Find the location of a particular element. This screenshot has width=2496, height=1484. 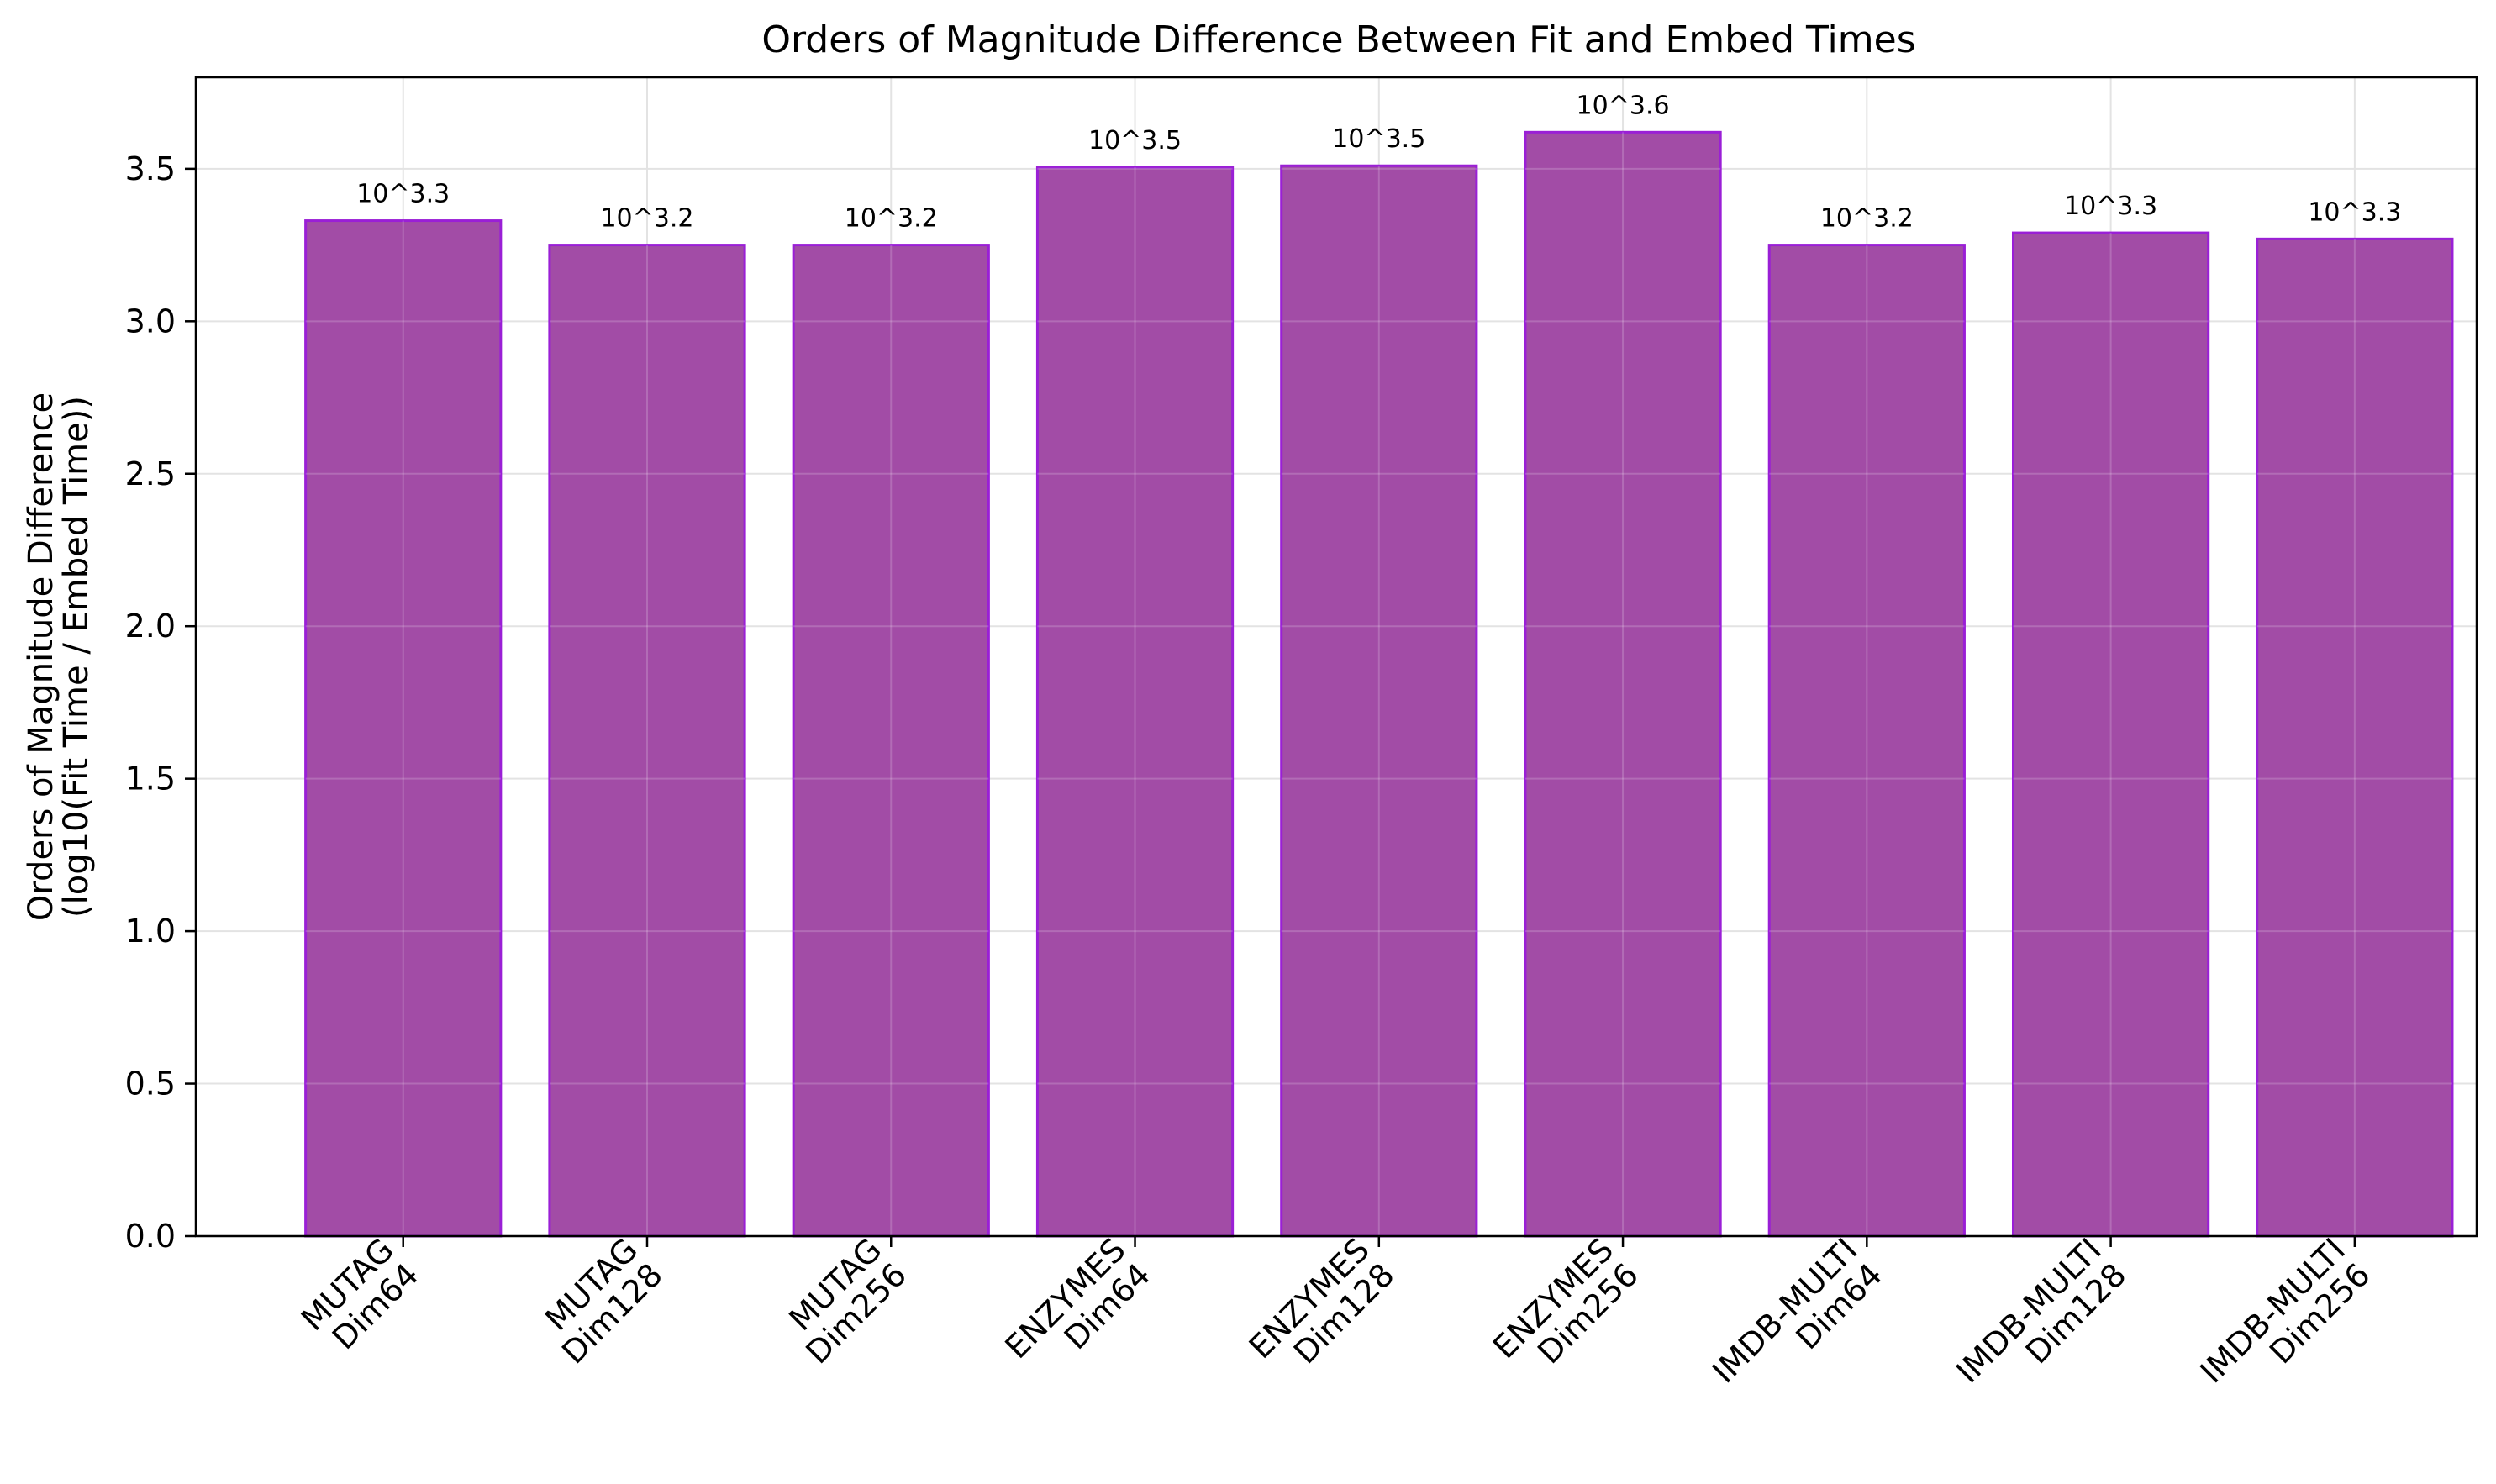

data-label: 10^3.6 is located at coordinates (1624, 106).